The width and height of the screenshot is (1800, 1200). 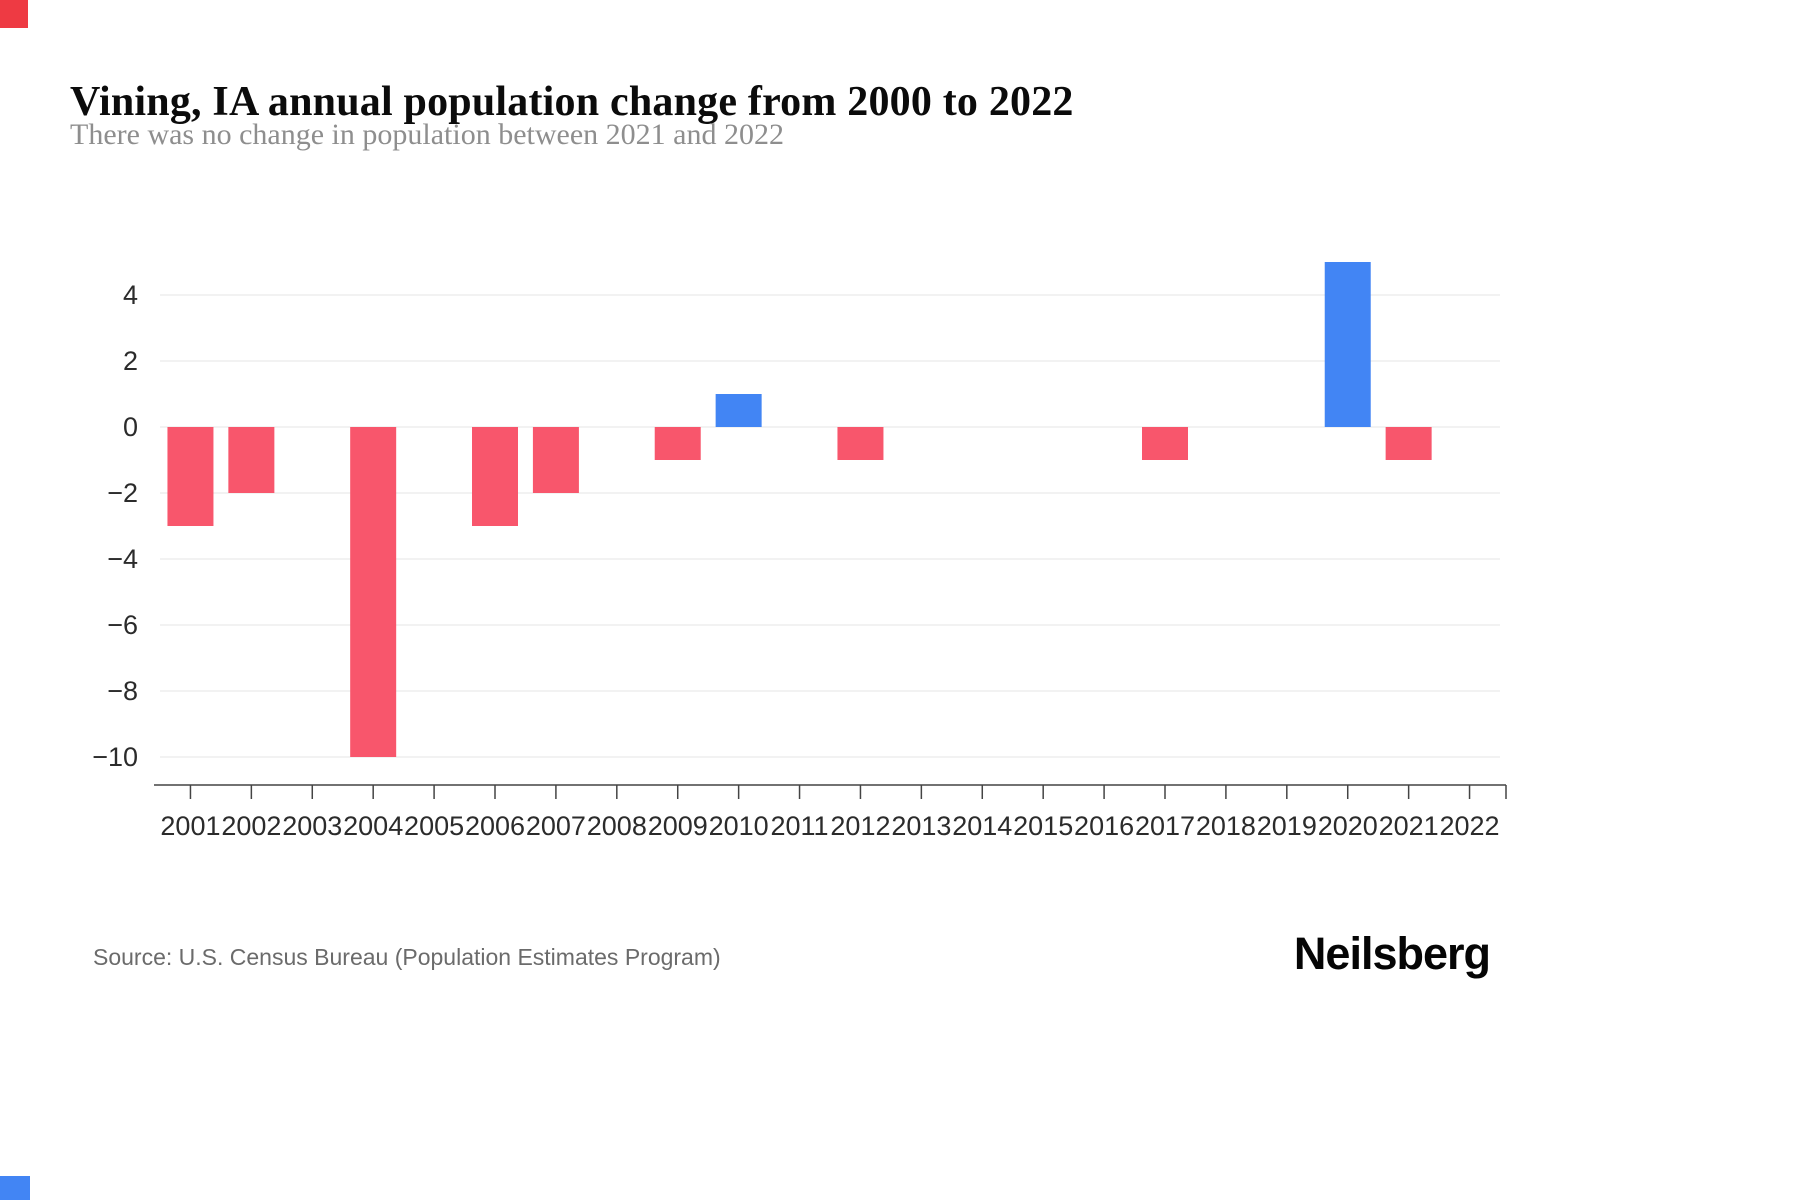 What do you see at coordinates (555, 460) in the screenshot?
I see `bar-2007` at bounding box center [555, 460].